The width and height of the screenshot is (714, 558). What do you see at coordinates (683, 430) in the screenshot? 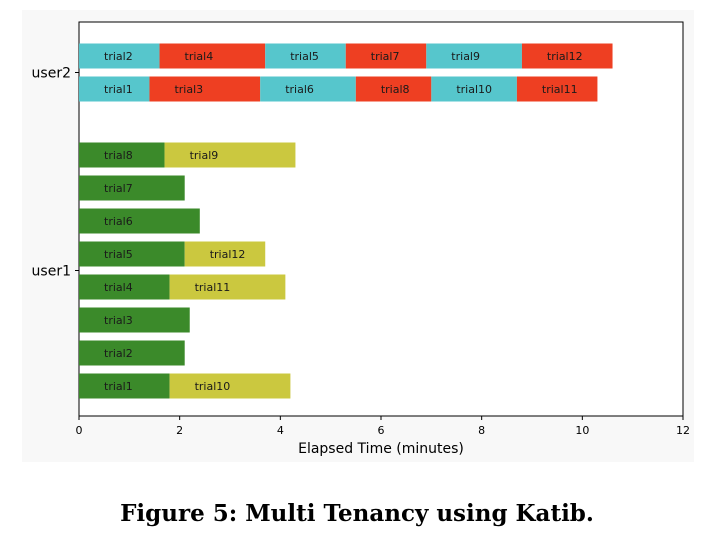
I see `x-tick-label: 12` at bounding box center [683, 430].